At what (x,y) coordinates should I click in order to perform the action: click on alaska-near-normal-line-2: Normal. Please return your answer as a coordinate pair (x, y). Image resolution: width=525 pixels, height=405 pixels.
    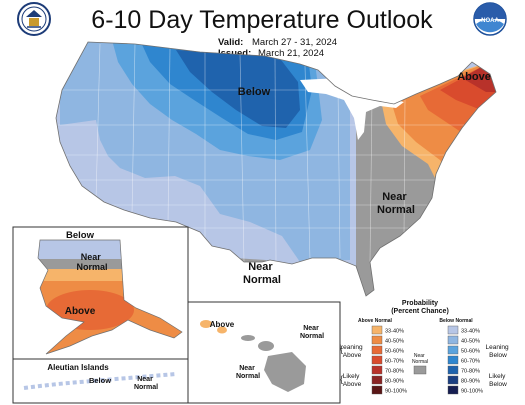
    Looking at the image, I should click on (91, 267).